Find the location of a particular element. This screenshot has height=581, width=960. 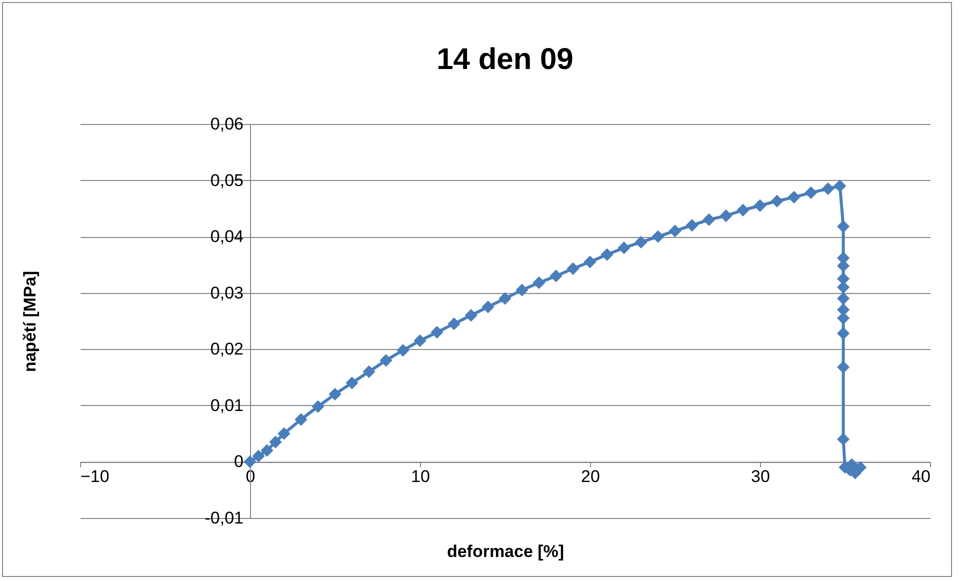

x-tick-label: −10 is located at coordinates (95, 476).